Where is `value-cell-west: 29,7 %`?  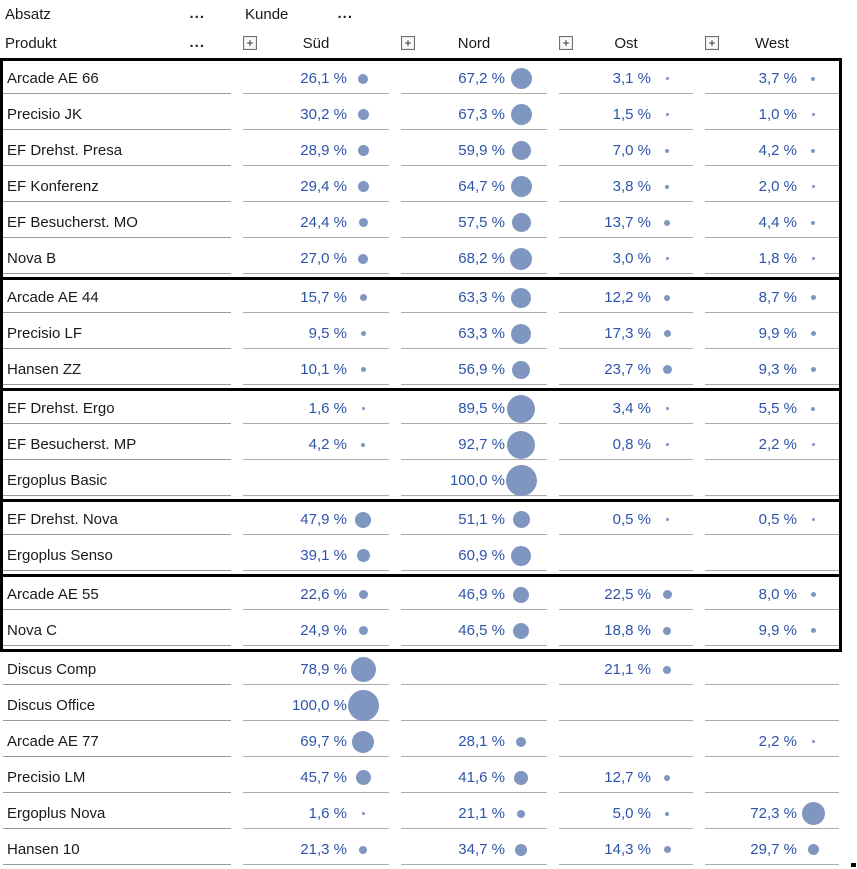
value-cell-west: 29,7 % is located at coordinates (772, 850).